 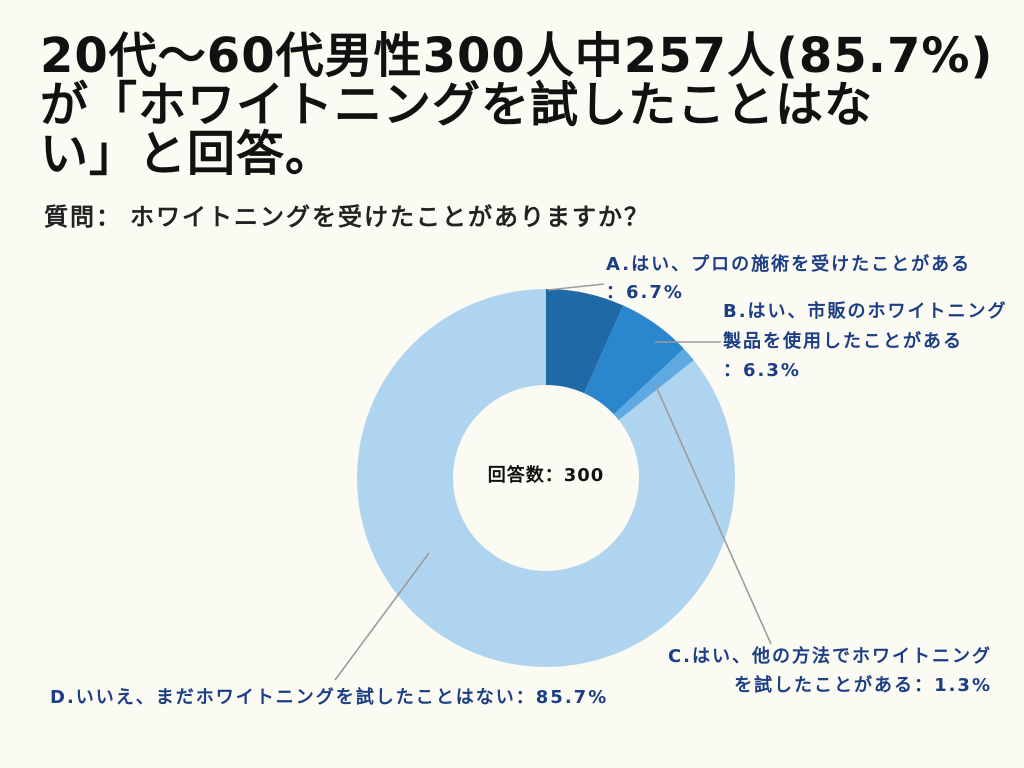 I want to click on leader-line-a, so click(x=576, y=287).